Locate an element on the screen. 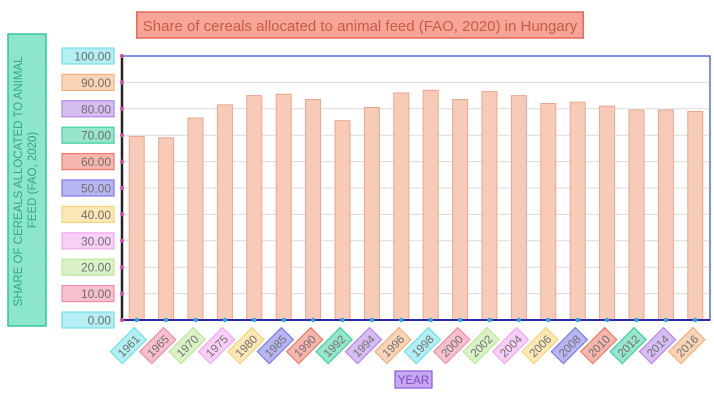  x-tick-label-group: 2000 is located at coordinates (451, 345).